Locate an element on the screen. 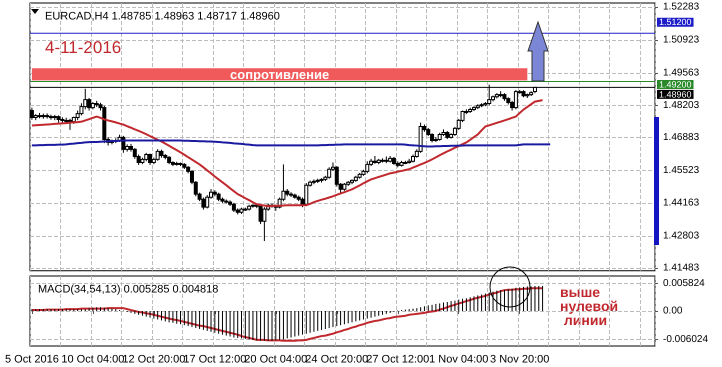  y-tick-label: 1.48203 is located at coordinates (681, 106).